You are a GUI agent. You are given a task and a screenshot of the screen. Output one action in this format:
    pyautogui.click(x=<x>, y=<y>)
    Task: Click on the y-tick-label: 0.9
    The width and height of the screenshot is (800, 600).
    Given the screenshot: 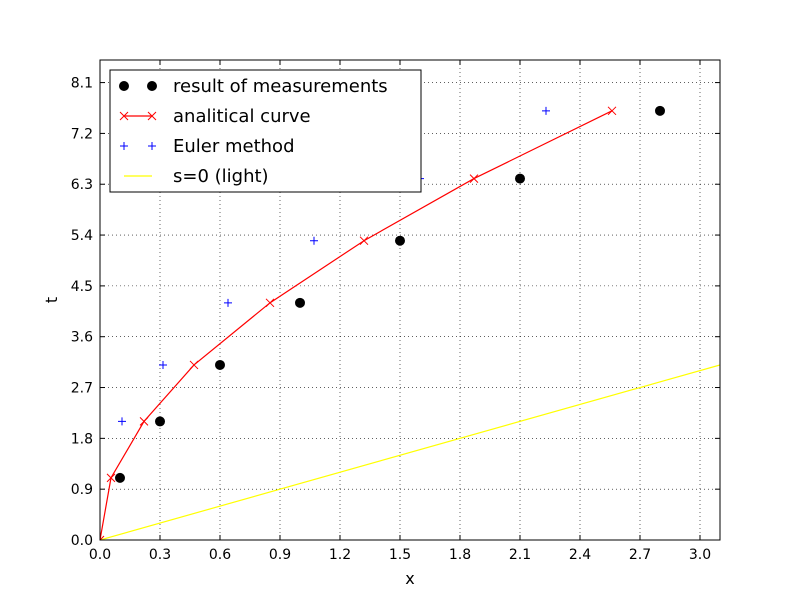 What is the action you would take?
    pyautogui.click(x=82, y=490)
    